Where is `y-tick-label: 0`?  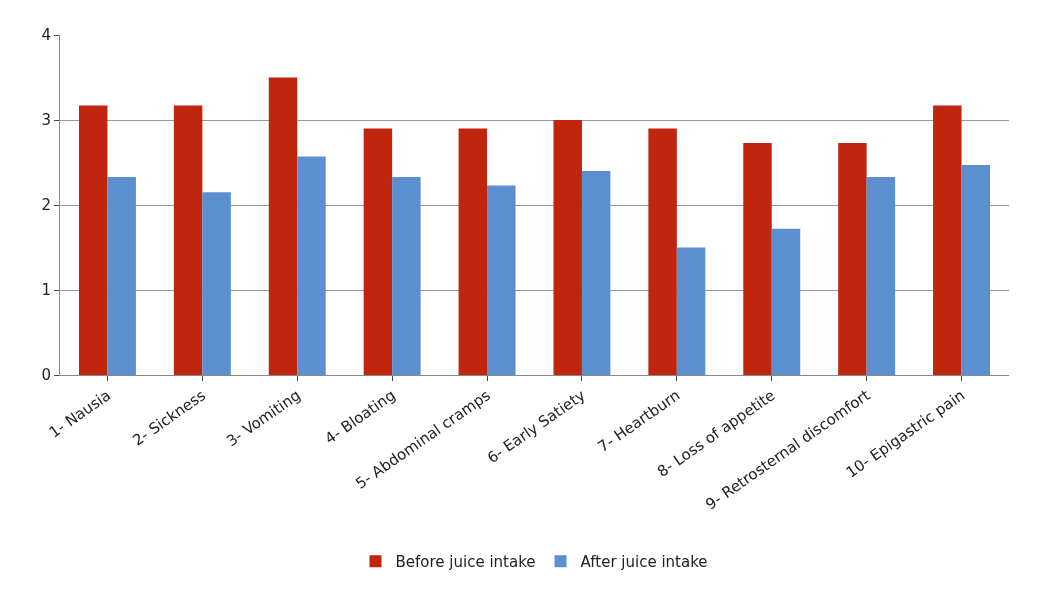 y-tick-label: 0 is located at coordinates (46, 375).